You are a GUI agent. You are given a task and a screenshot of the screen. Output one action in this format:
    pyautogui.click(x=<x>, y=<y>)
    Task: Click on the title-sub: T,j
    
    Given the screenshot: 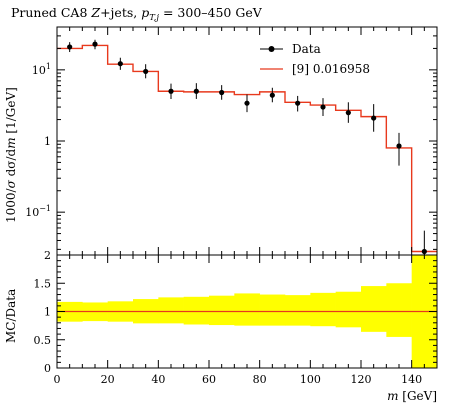 What is the action you would take?
    pyautogui.click(x=154, y=18)
    